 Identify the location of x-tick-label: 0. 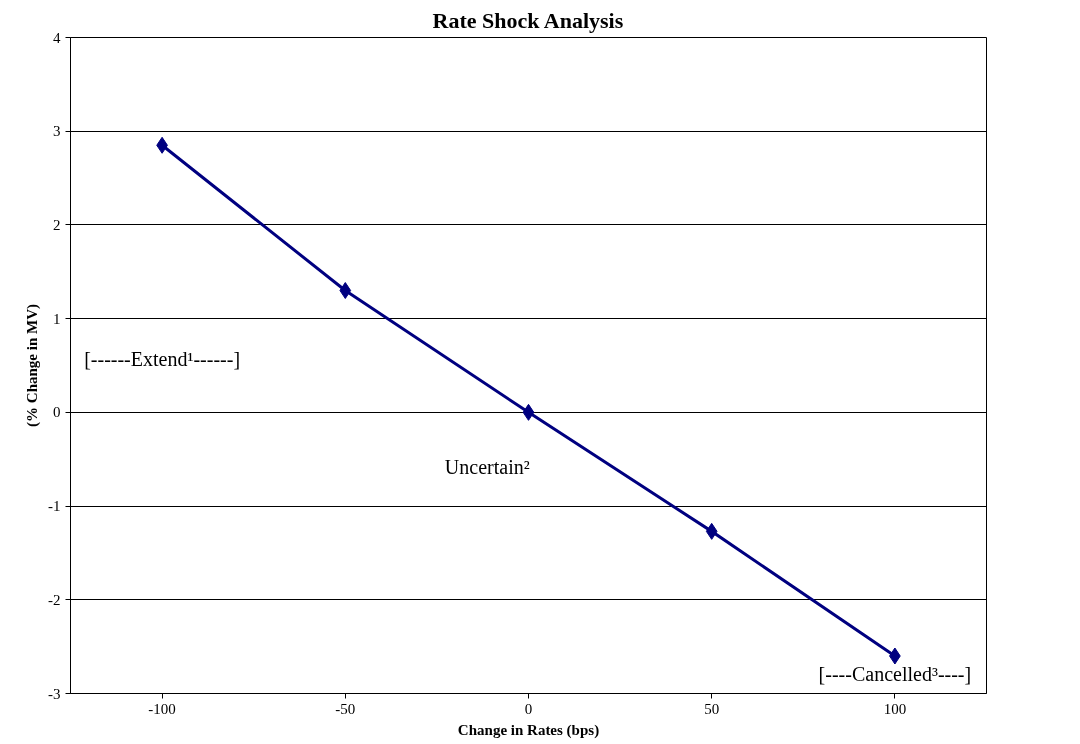
(528, 708).